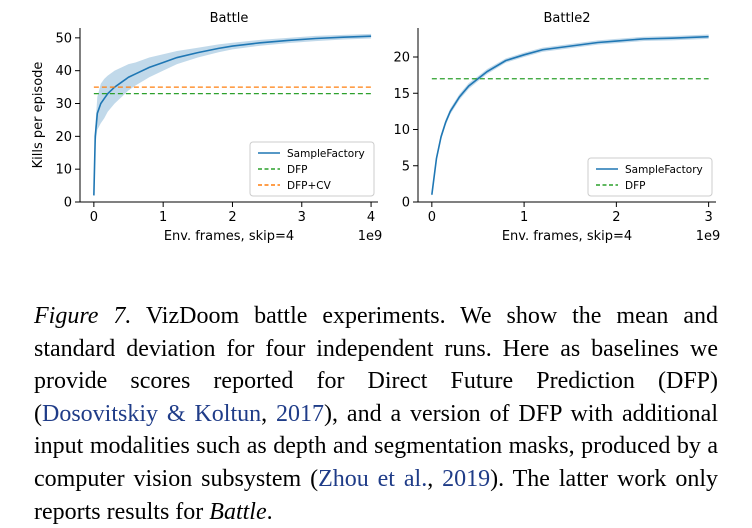  I want to click on y-tick-label: 50, so click(63, 38).